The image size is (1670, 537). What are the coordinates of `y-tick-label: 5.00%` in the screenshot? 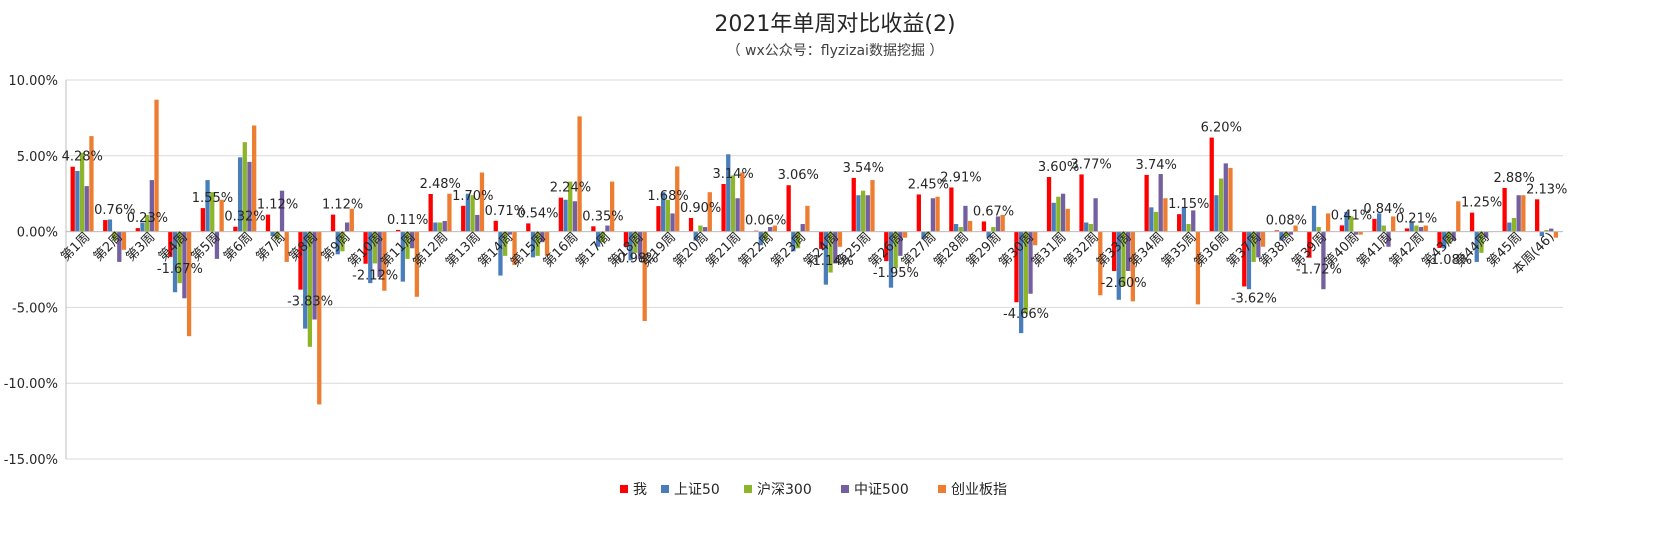 It's located at (37, 157).